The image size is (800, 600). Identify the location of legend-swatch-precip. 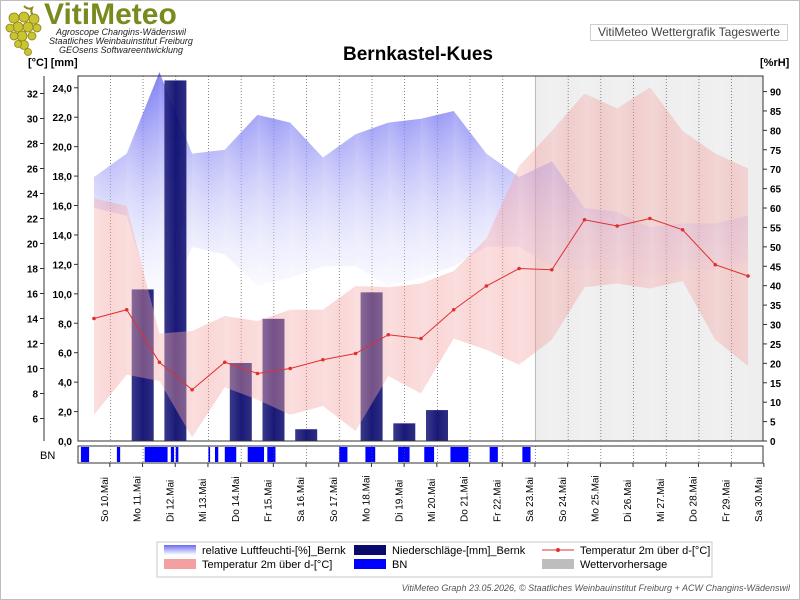
(370, 550).